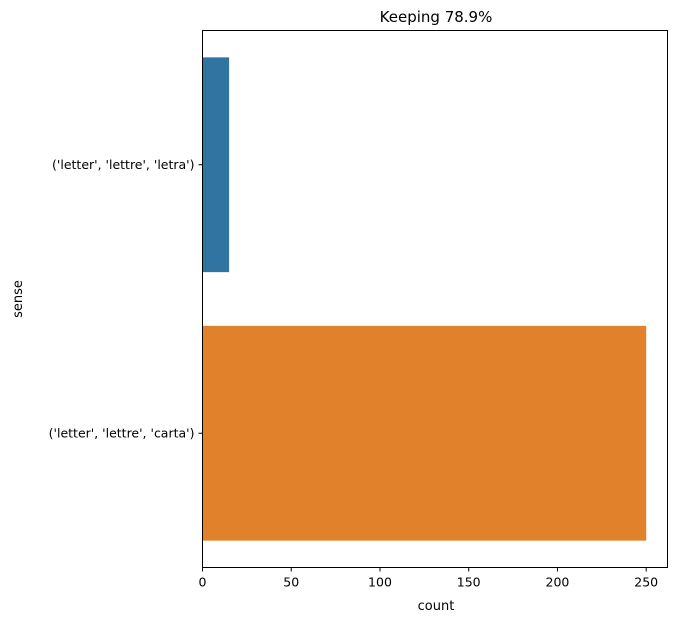  Describe the element at coordinates (646, 582) in the screenshot. I see `x-tick-label: 250` at that location.